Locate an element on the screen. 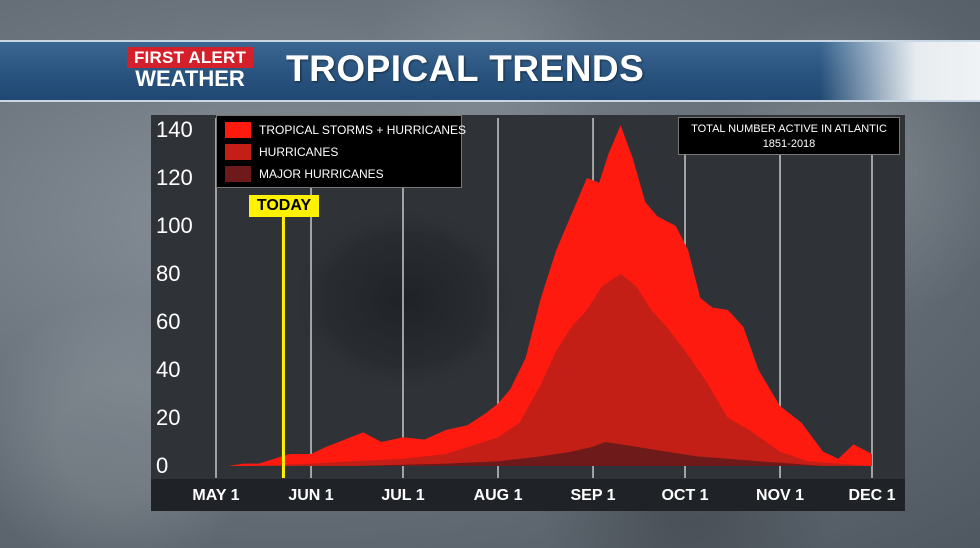 The width and height of the screenshot is (980, 548). x-tick-label: AUG 1 is located at coordinates (498, 495).